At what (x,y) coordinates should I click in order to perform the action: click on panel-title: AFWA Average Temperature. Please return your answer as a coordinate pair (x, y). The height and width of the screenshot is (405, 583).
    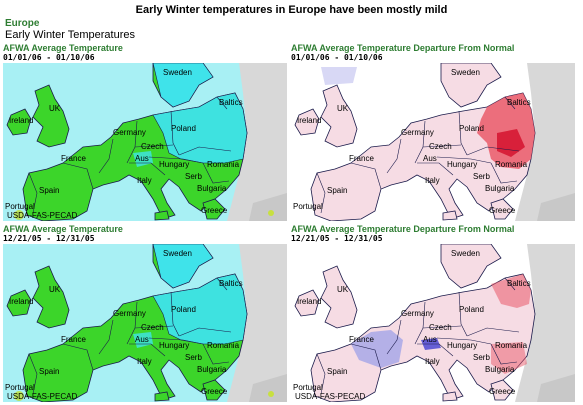
    Looking at the image, I should click on (63, 48).